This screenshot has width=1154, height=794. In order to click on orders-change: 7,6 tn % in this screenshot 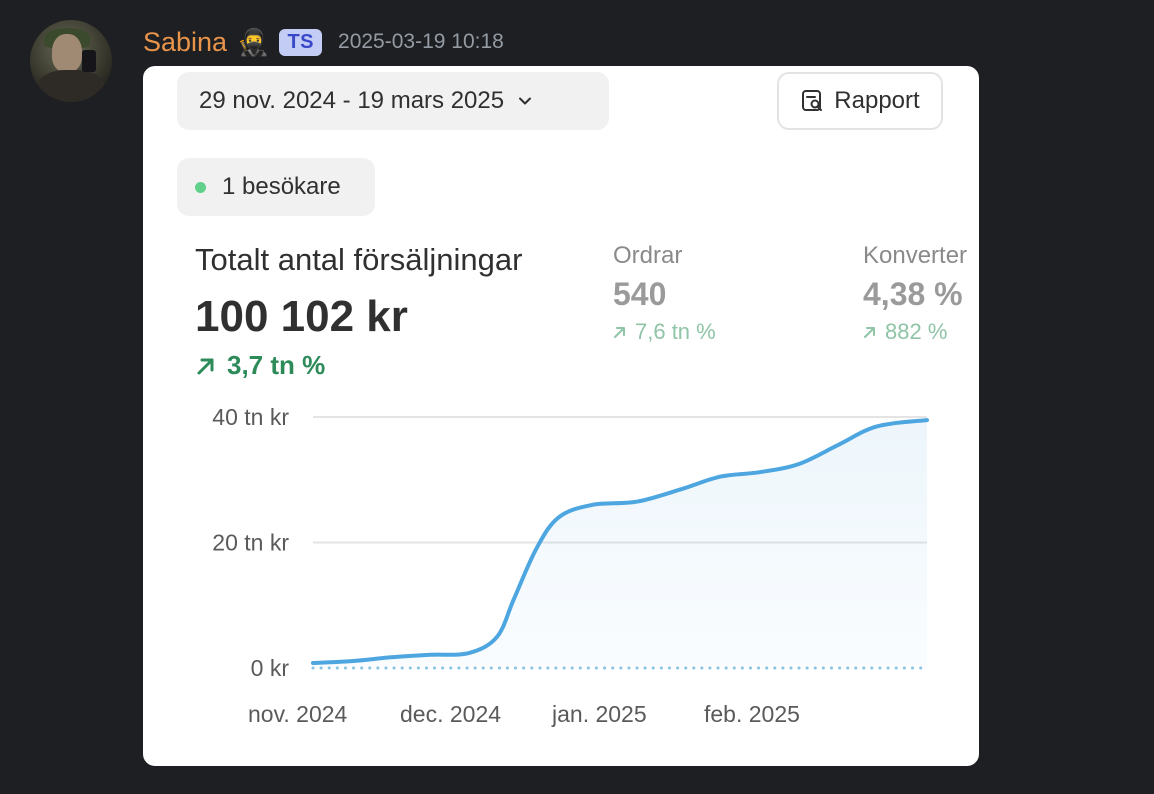, I will do `click(664, 332)`.